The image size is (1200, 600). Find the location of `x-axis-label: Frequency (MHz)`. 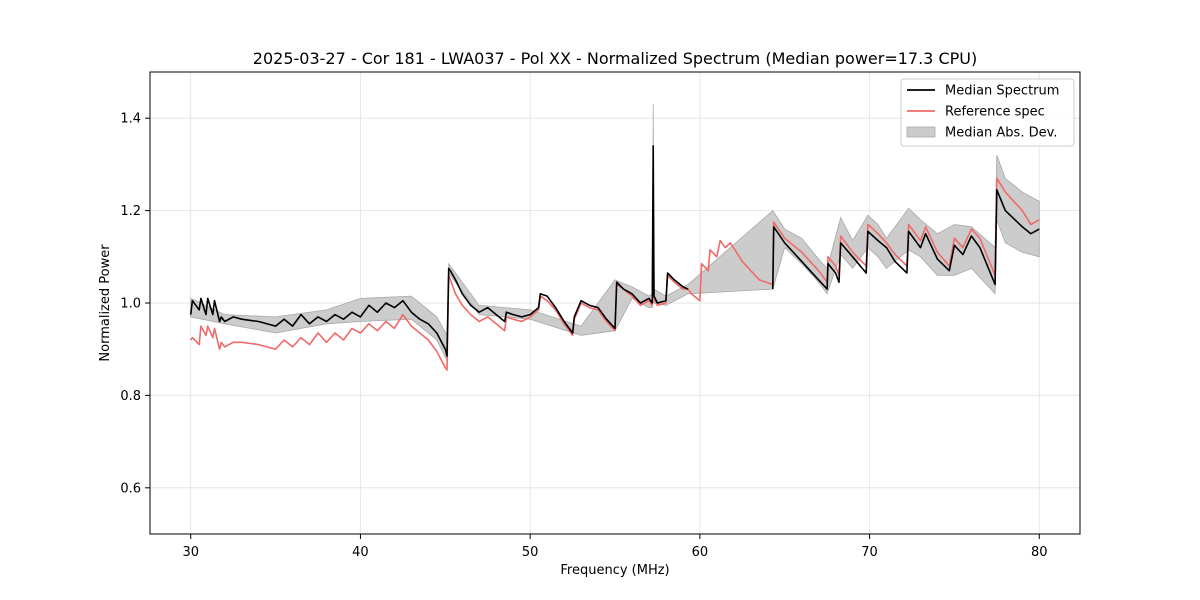

x-axis-label: Frequency (MHz) is located at coordinates (614, 570).